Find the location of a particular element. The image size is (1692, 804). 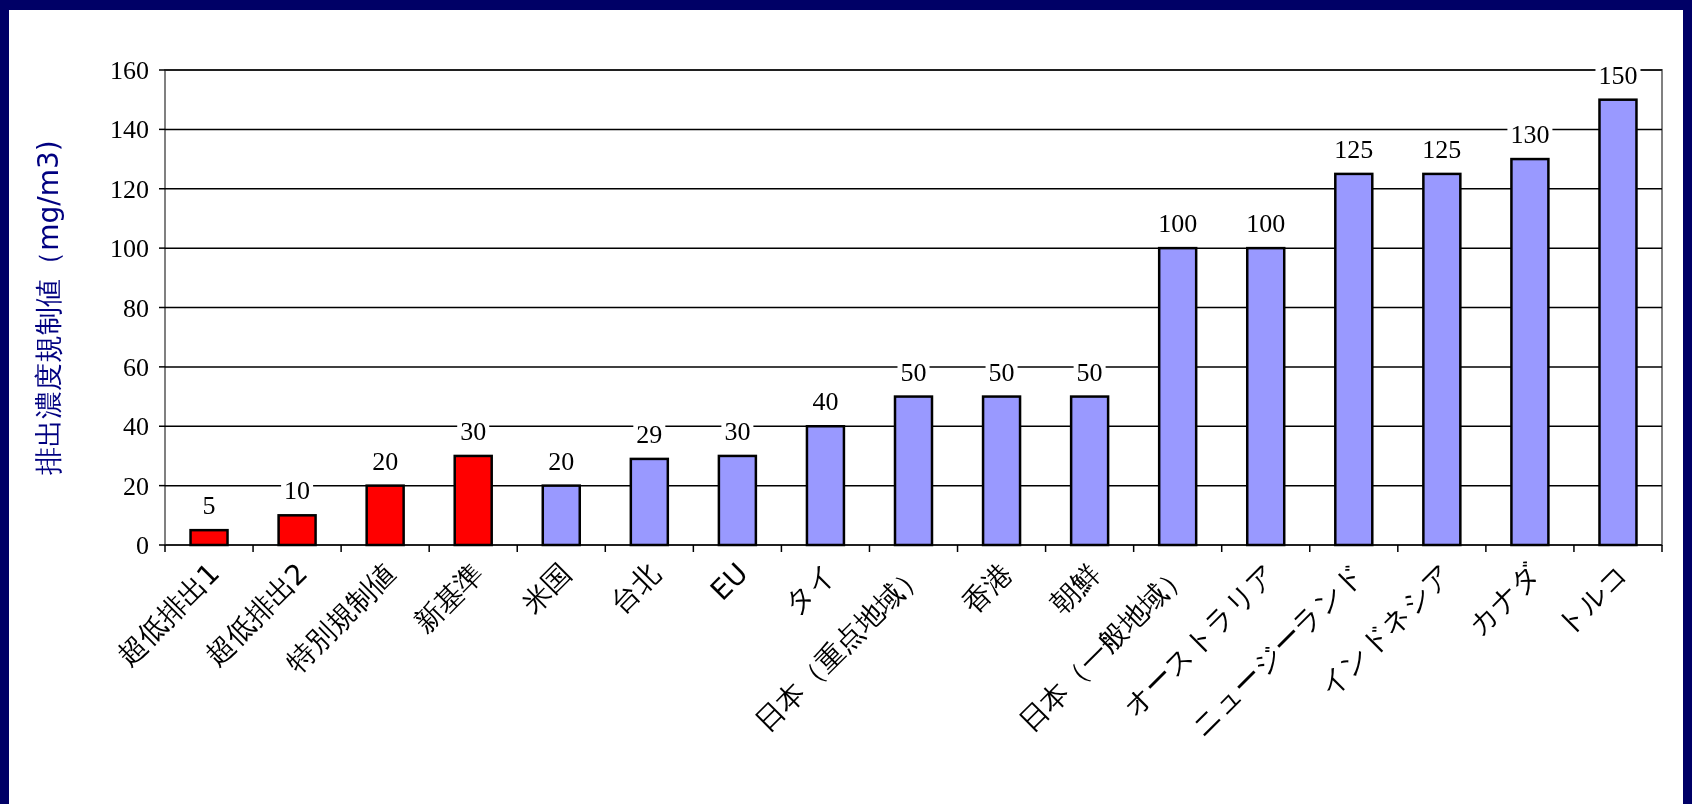

label: 40 is located at coordinates (825, 402).